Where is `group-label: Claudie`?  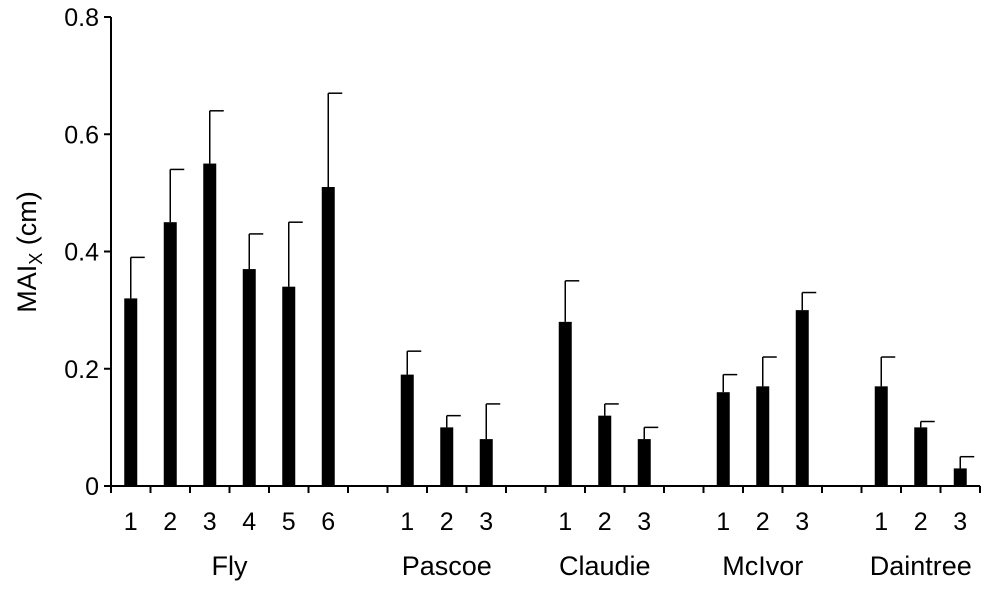
group-label: Claudie is located at coordinates (605, 566).